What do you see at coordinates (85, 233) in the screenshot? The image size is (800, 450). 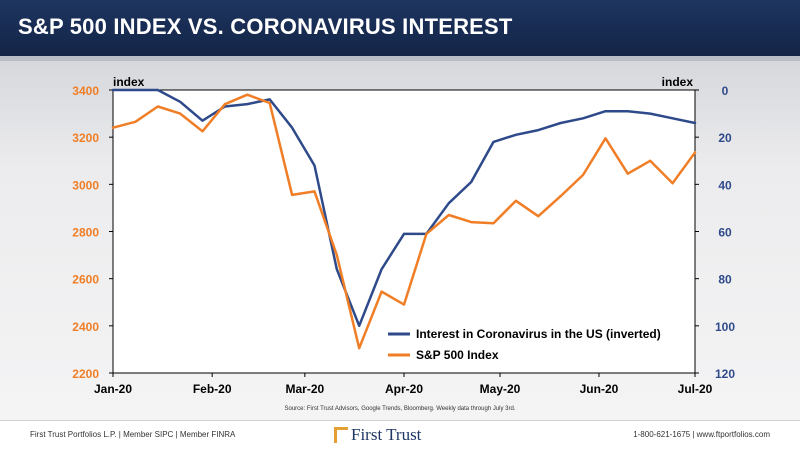 I see `left-tick-label: 2800` at bounding box center [85, 233].